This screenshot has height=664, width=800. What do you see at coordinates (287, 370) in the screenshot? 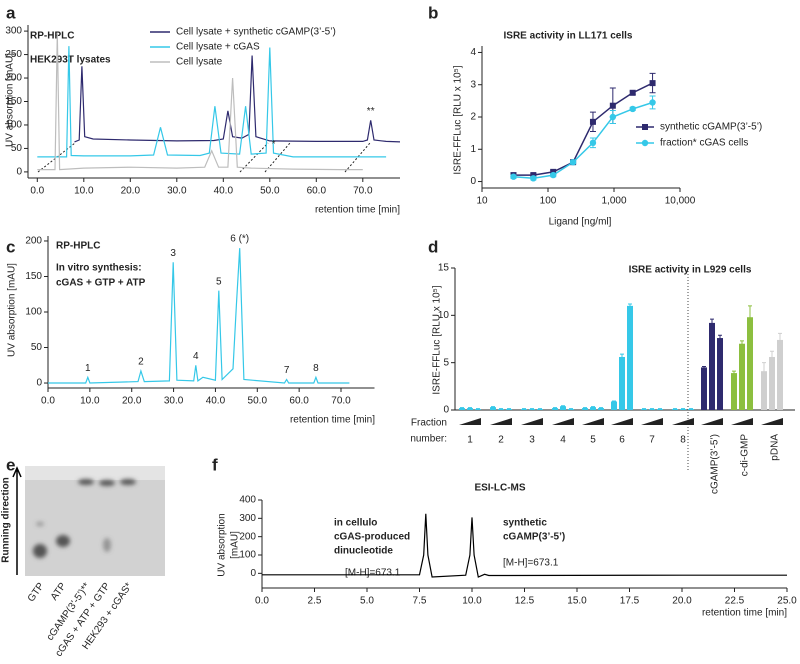
I see `peak-label: 7` at bounding box center [287, 370].